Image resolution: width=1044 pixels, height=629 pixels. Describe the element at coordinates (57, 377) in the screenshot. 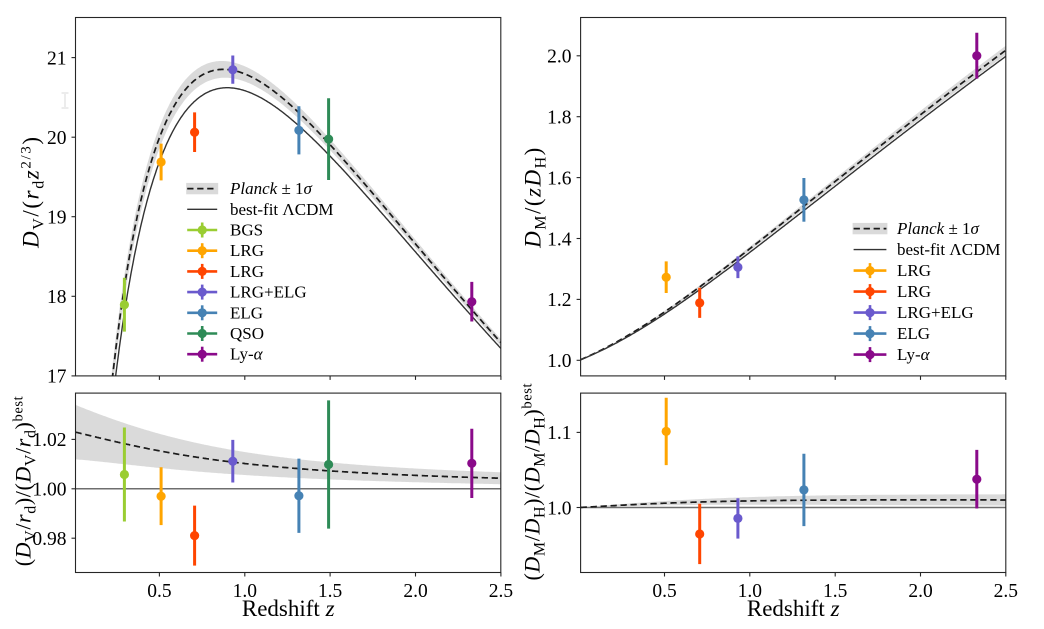

I see `svg-text: 17` at that location.